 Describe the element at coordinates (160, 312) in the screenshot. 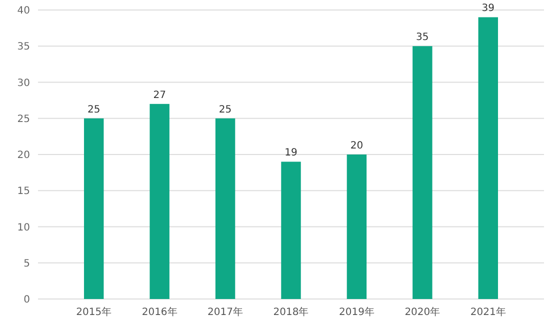

I see `x-tick-label: 2016年` at that location.